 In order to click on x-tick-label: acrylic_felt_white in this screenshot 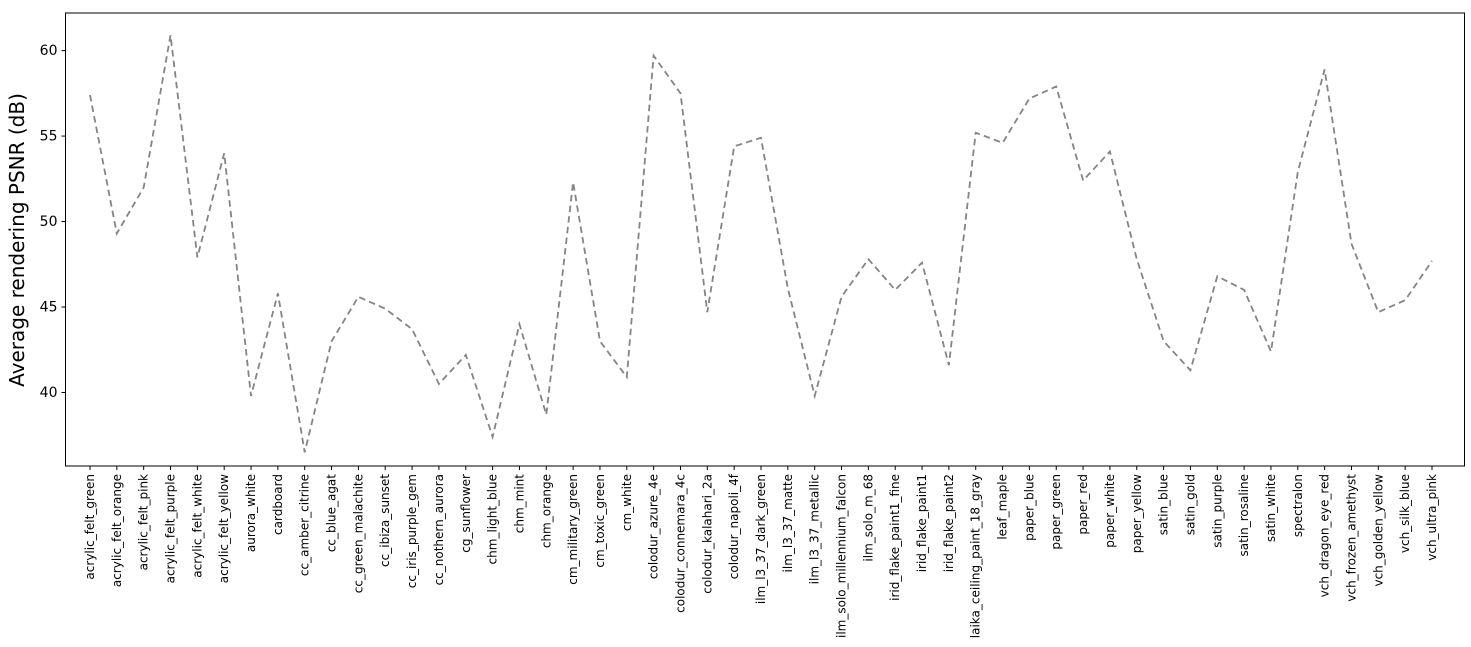, I will do `click(197, 526)`.